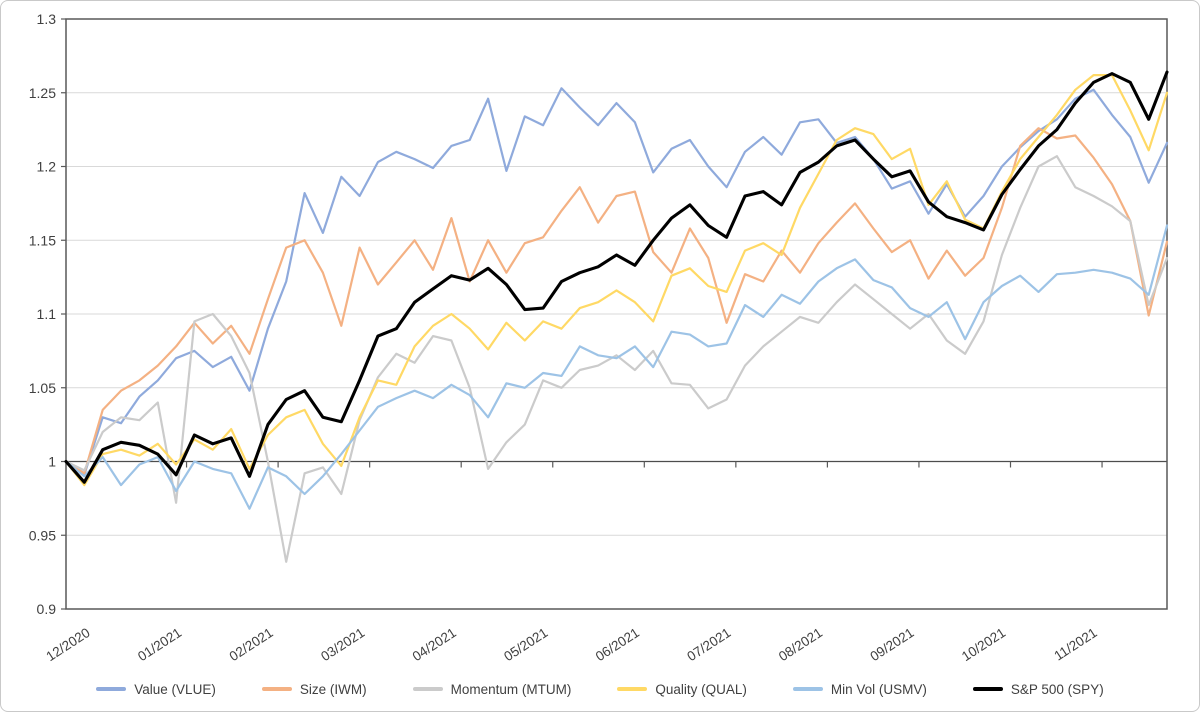 The width and height of the screenshot is (1200, 713). What do you see at coordinates (42, 388) in the screenshot?
I see `y-axis-label: 1.05` at bounding box center [42, 388].